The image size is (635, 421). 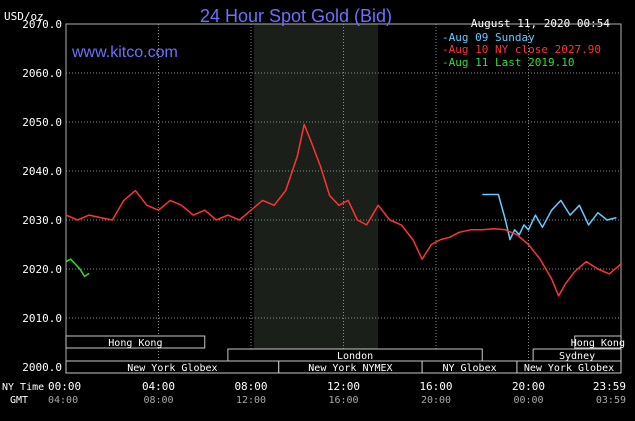 I want to click on session-bar: London, so click(x=355, y=355).